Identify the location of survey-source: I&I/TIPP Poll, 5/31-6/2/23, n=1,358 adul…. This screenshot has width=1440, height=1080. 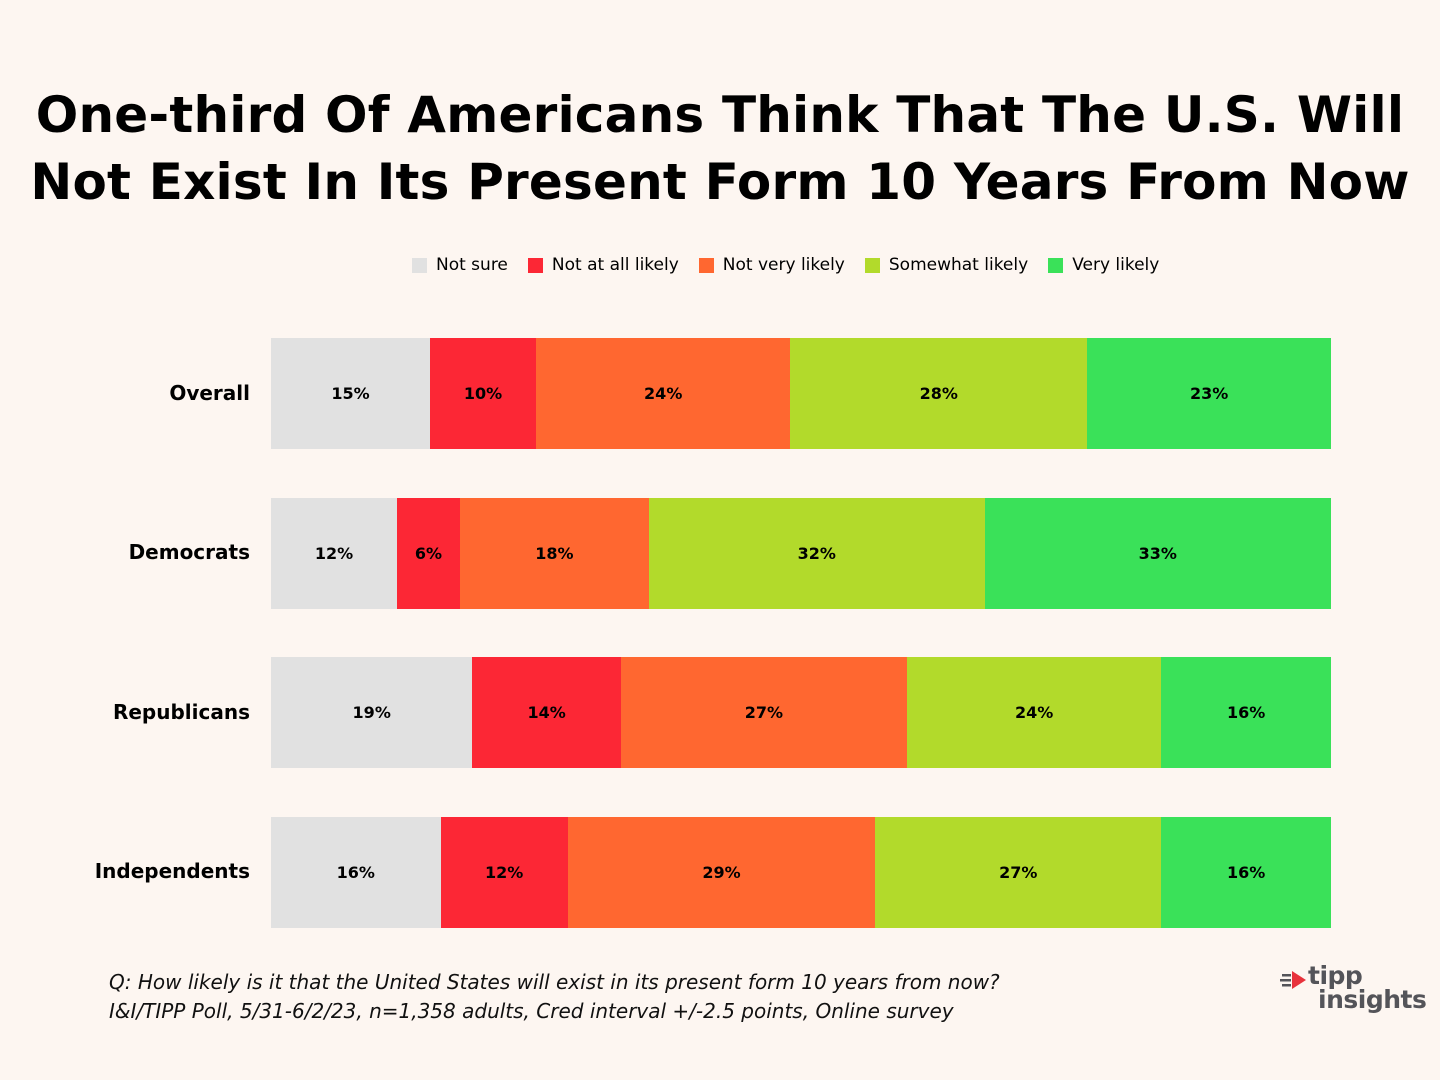
(531, 1011).